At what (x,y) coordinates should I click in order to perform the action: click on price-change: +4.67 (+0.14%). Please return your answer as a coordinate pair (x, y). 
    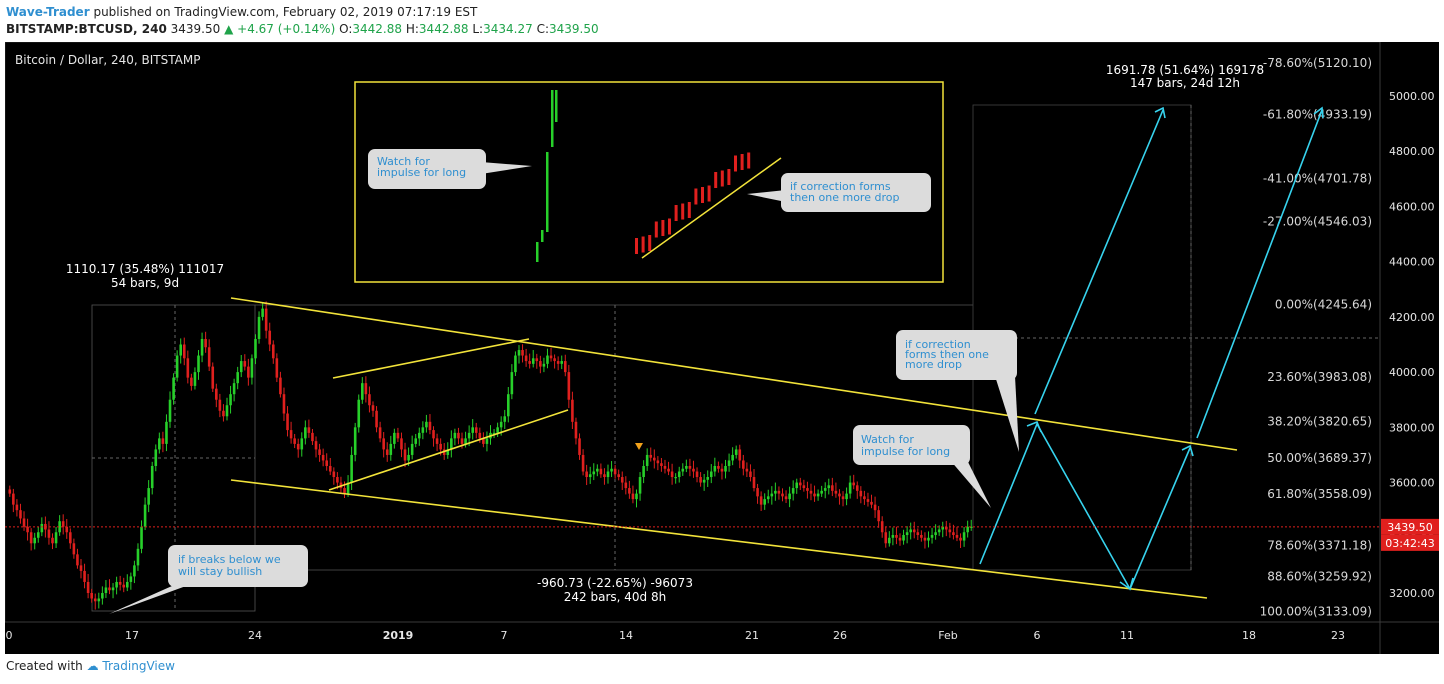
    Looking at the image, I should click on (286, 29).